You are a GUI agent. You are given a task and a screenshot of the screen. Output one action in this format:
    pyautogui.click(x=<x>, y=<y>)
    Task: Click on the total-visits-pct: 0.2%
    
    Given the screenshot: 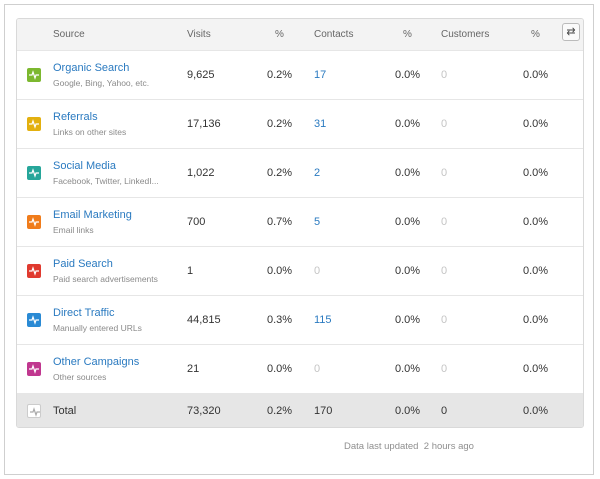 What is the action you would take?
    pyautogui.click(x=280, y=411)
    